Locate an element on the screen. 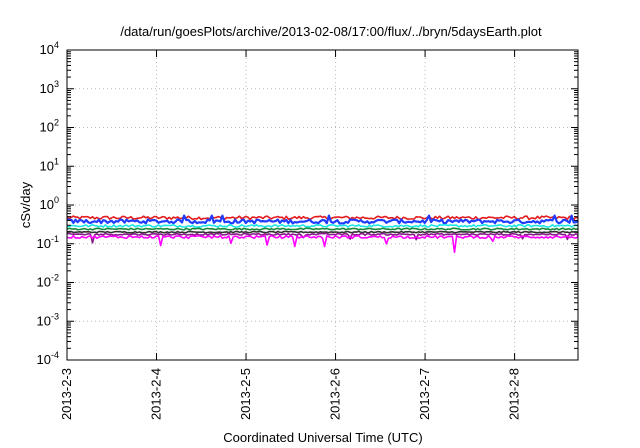  x-tick-label: 2013-2-5 is located at coordinates (245, 394).